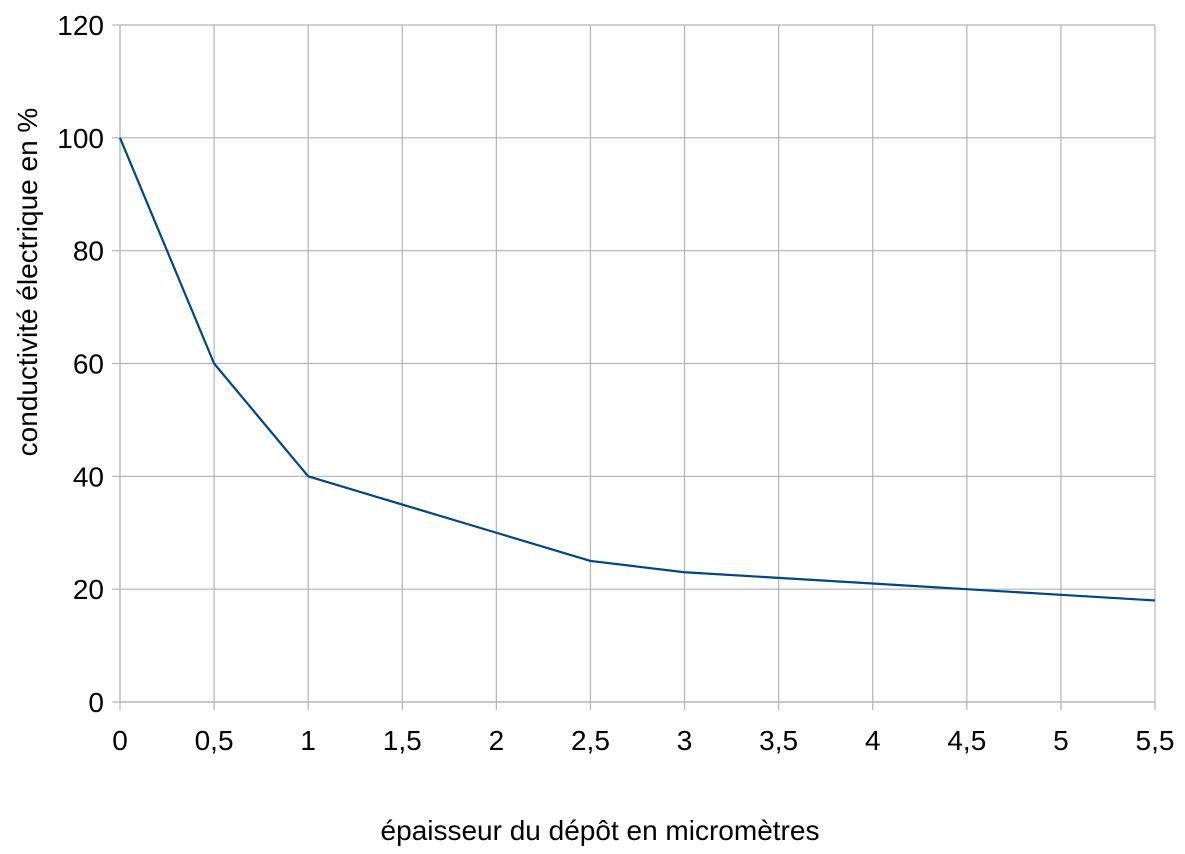  What do you see at coordinates (120, 740) in the screenshot?
I see `x-tick-label: 0` at bounding box center [120, 740].